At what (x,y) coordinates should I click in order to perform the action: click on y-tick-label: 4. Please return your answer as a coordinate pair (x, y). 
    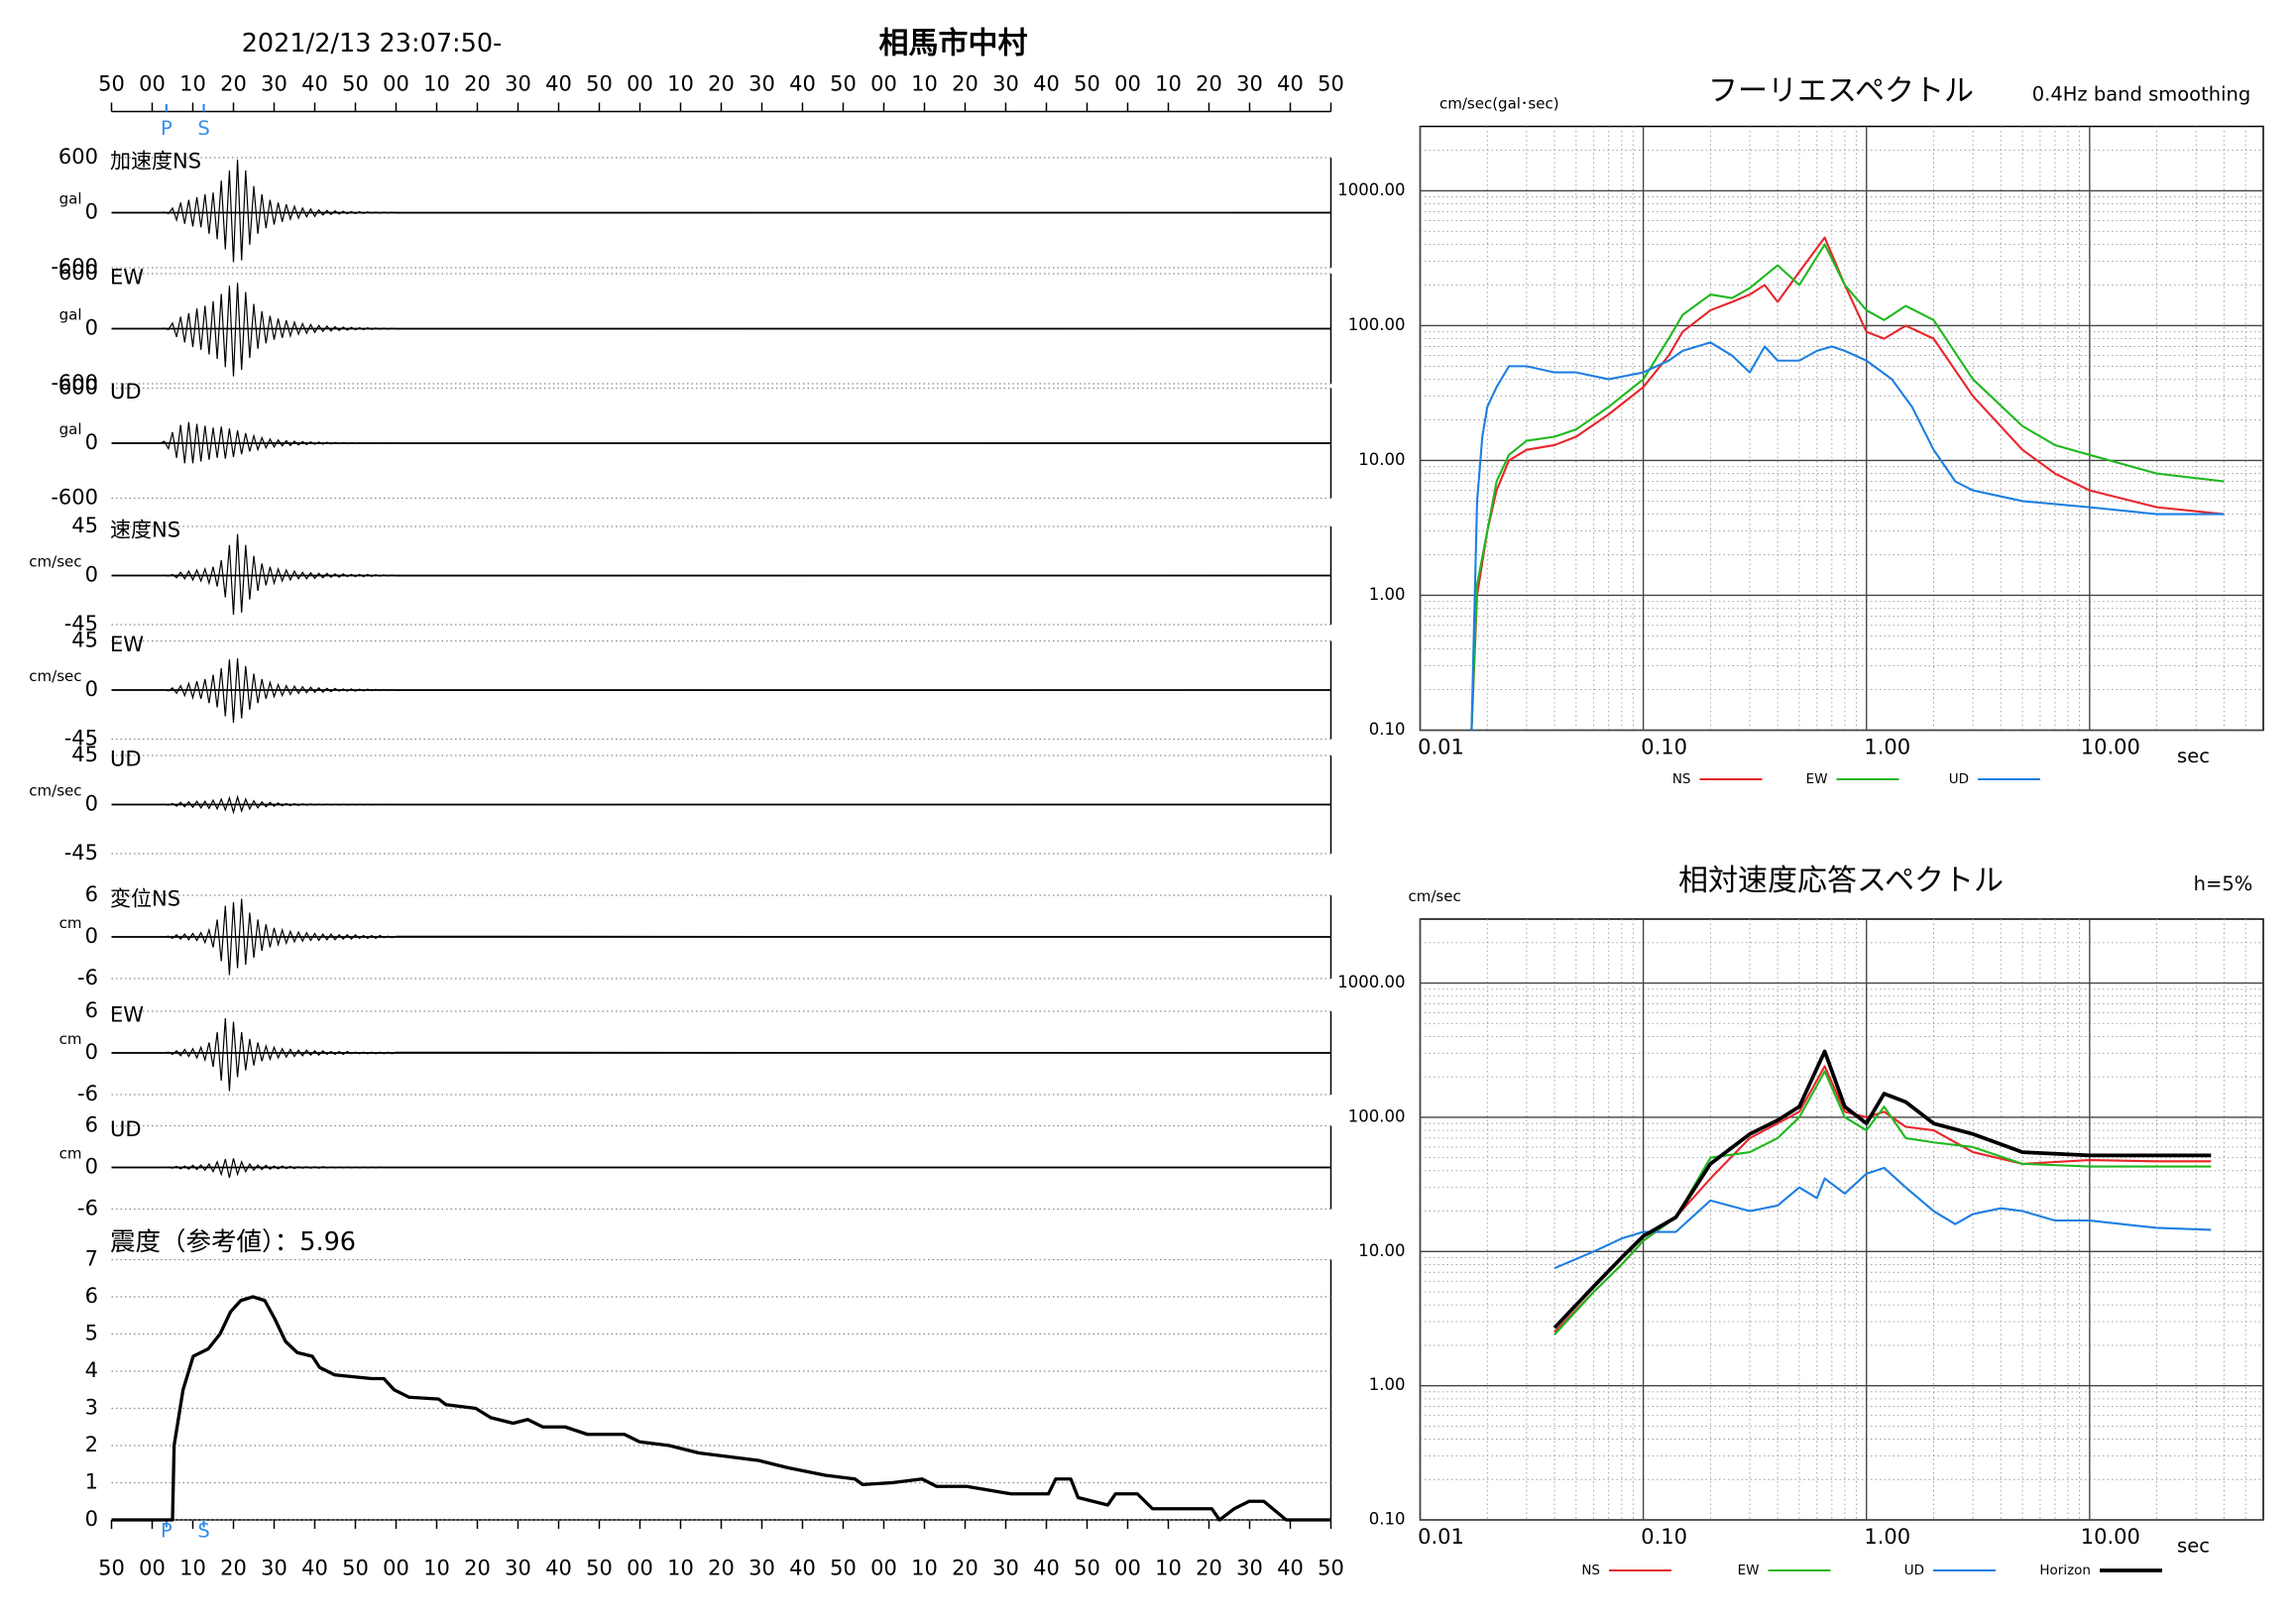
    Looking at the image, I should click on (92, 1370).